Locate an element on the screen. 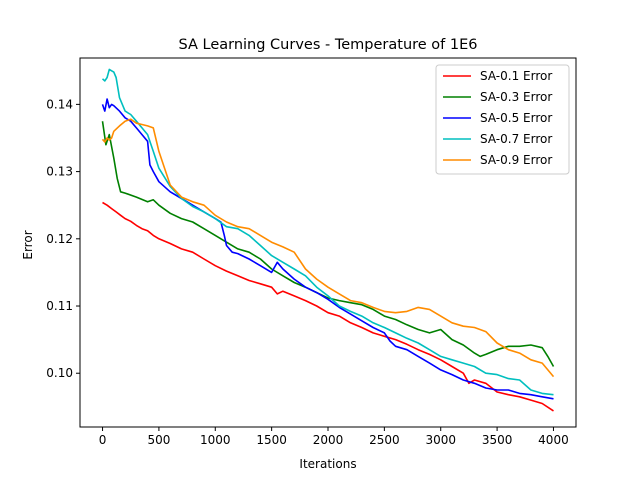 This screenshot has width=640, height=480. legend-label: SA-0.1 Error is located at coordinates (516, 76).